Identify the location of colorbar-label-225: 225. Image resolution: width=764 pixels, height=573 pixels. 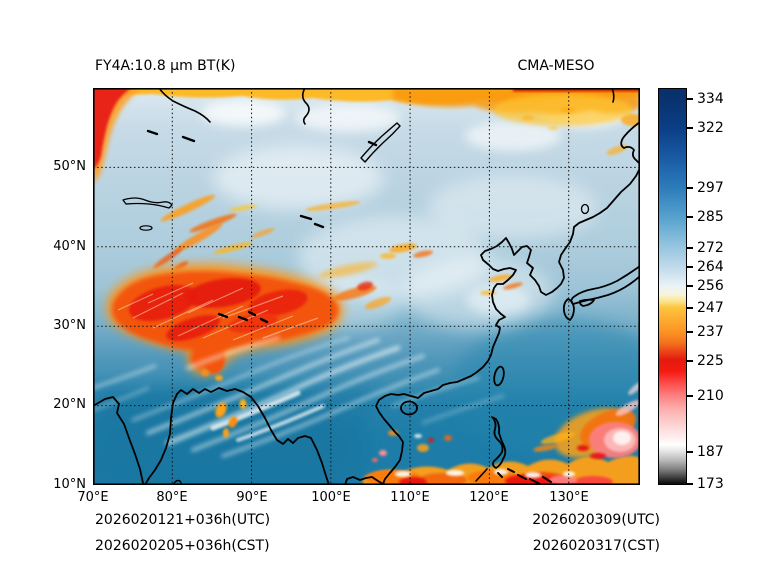
(710, 361).